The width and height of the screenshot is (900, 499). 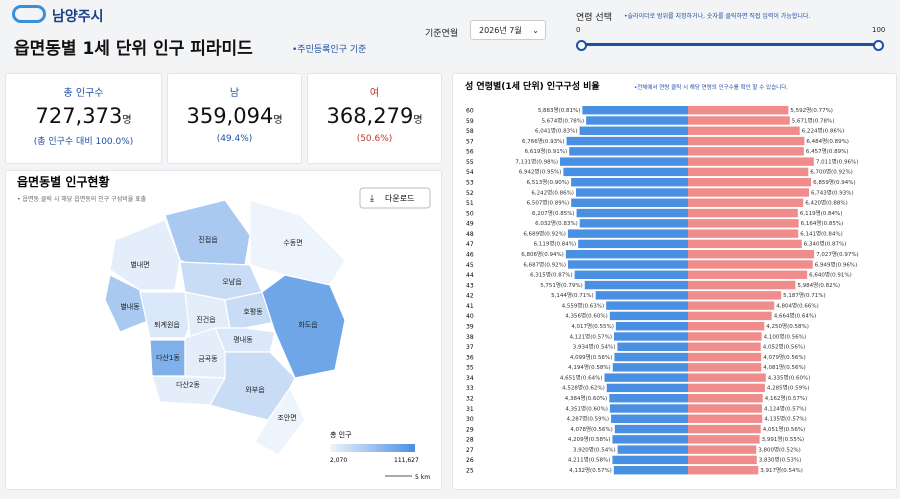 I want to click on age-label: 45, so click(x=470, y=265).